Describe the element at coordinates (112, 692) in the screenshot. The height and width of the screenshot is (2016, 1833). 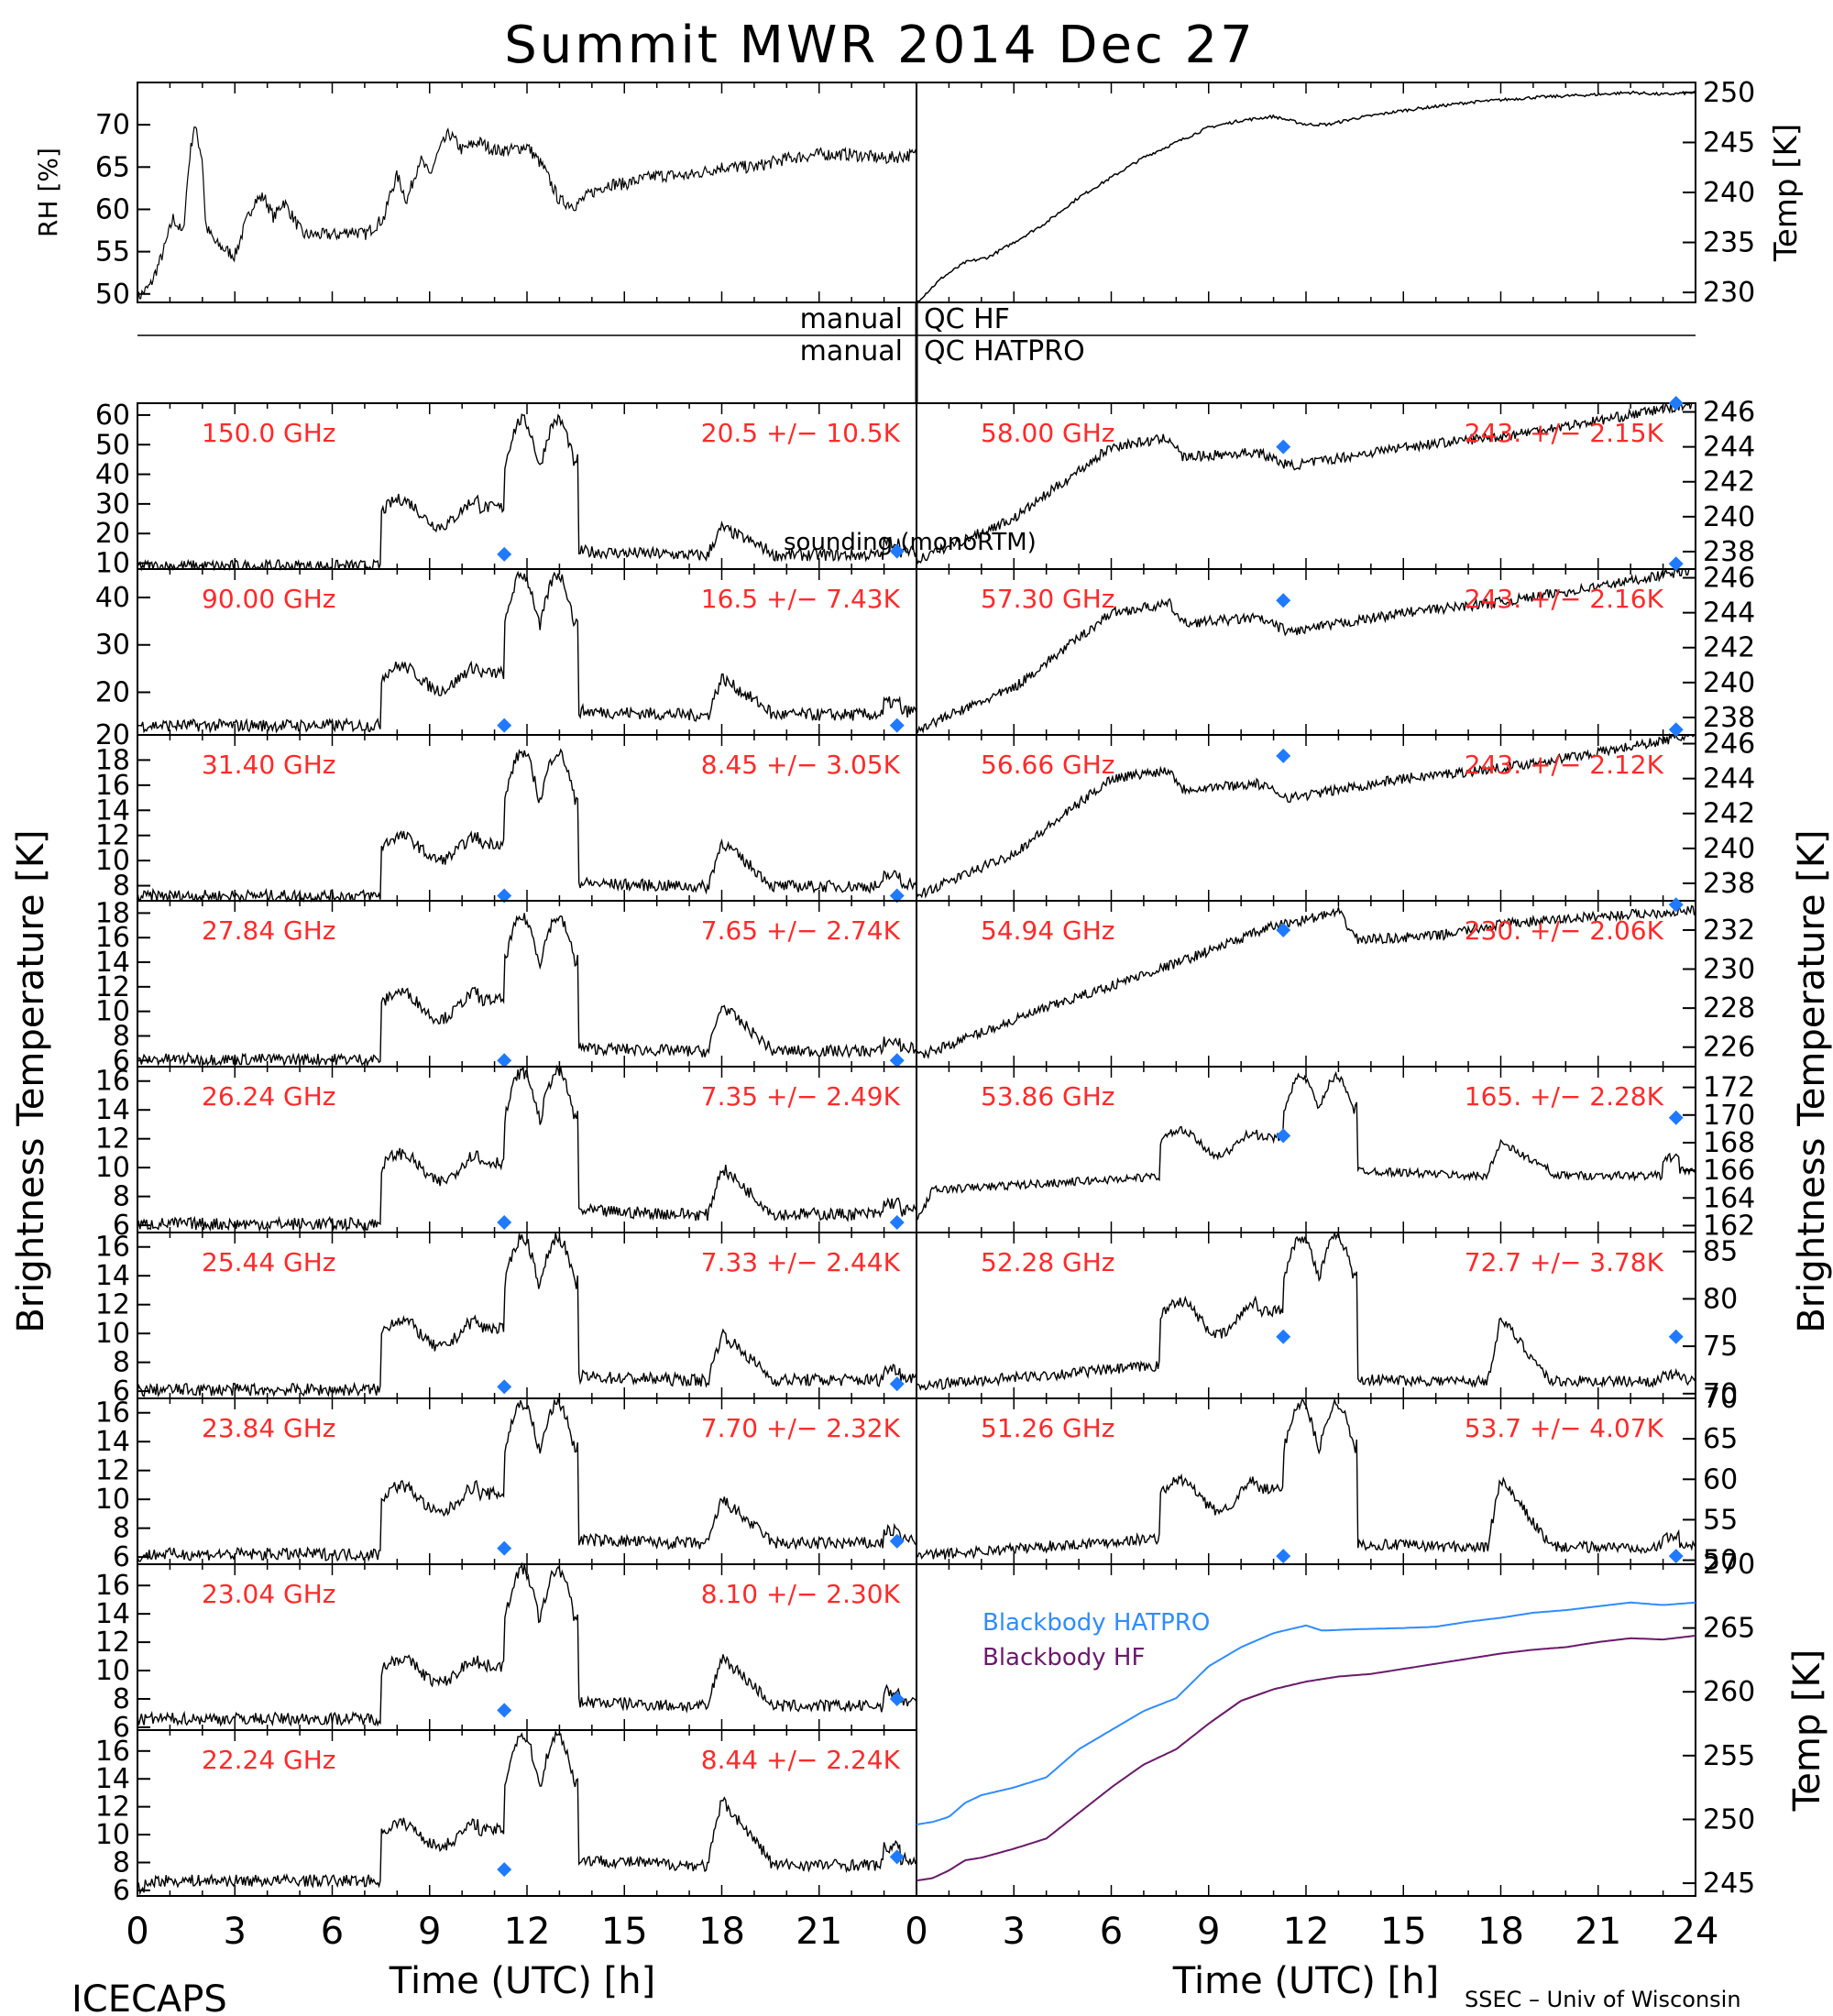
I see `left-panel-1-ytick-label: 20` at that location.